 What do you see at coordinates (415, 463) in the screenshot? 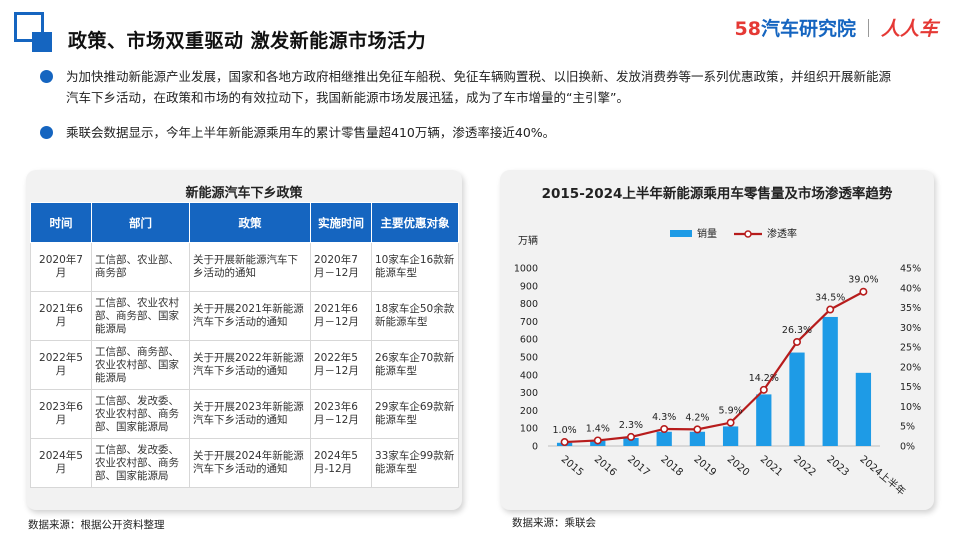
I see `cell-beneficiaries: 33家车企99款新能源车型` at bounding box center [415, 463].